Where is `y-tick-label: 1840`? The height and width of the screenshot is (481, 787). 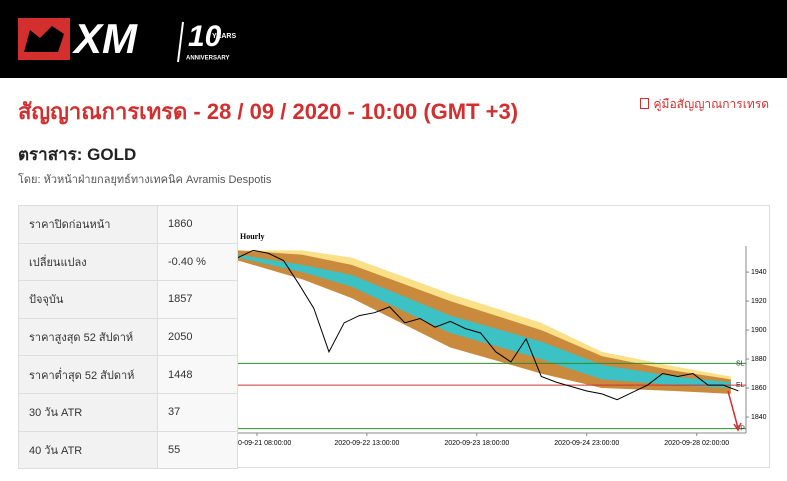 y-tick-label: 1840 is located at coordinates (759, 417).